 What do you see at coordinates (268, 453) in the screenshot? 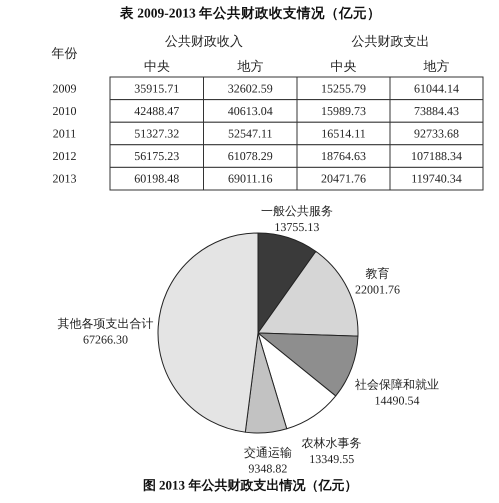
I see `slice-label: 交通运输` at bounding box center [268, 453].